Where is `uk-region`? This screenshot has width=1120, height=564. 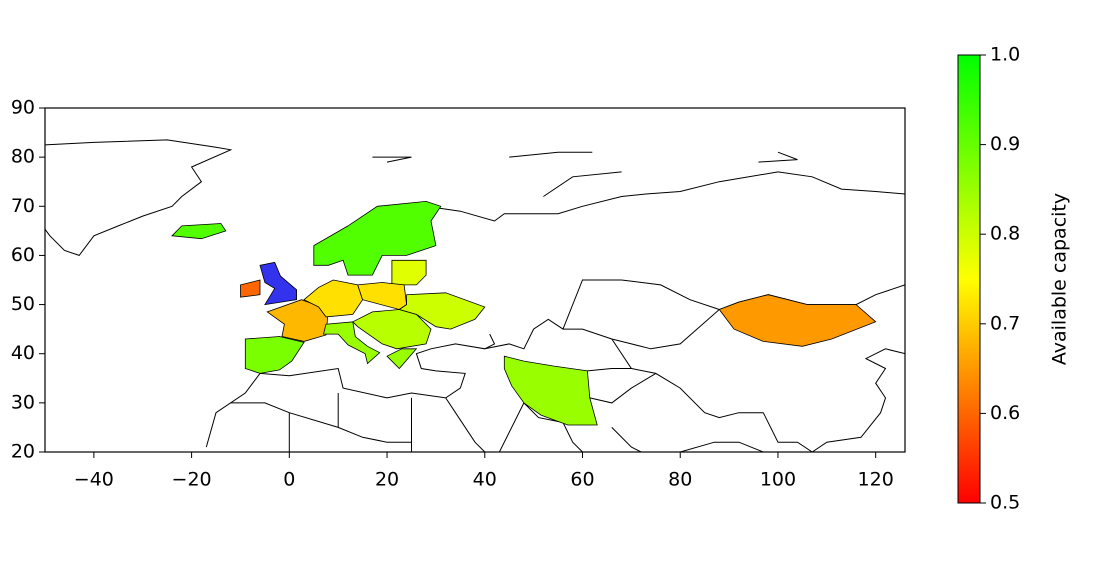
uk-region is located at coordinates (278, 283).